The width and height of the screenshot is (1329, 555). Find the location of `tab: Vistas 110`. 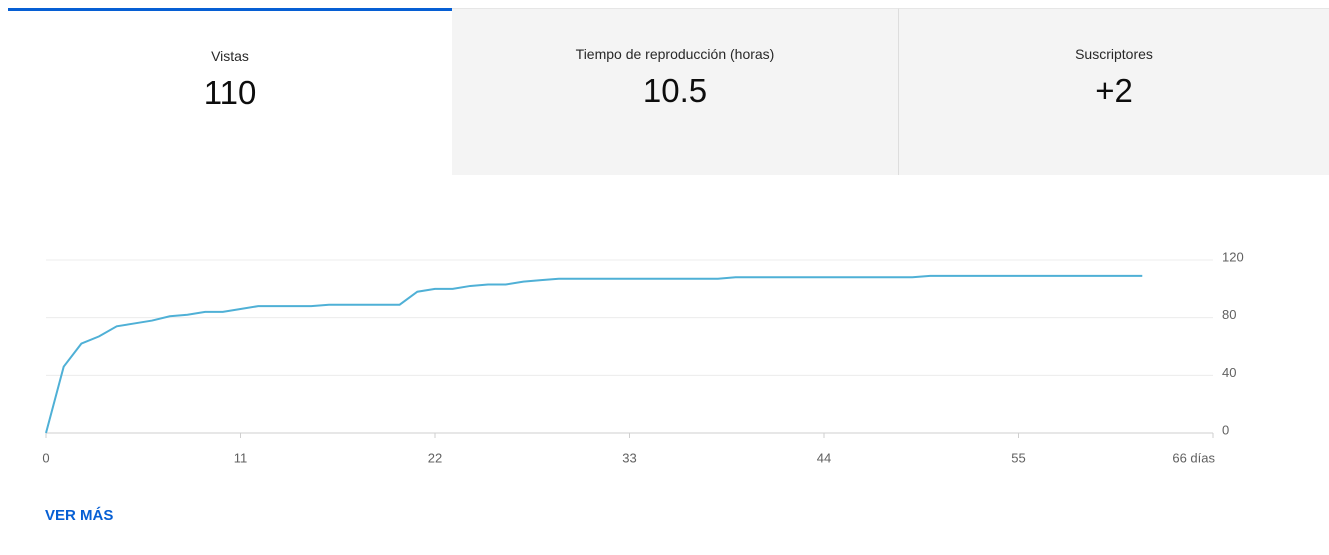

tab: Vistas 110 is located at coordinates (230, 91).